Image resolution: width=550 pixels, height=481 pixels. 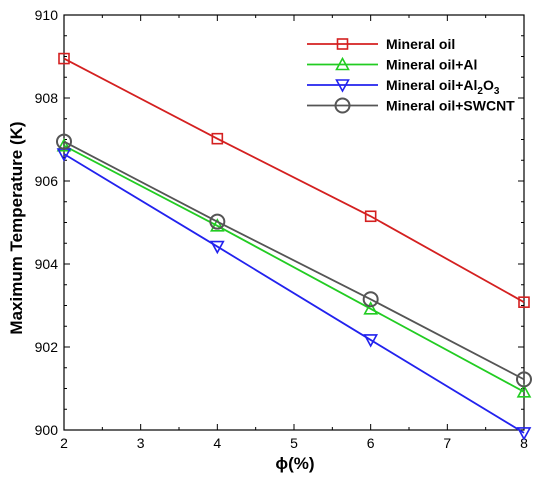 What do you see at coordinates (371, 443) in the screenshot?
I see `x-tick-label: 6` at bounding box center [371, 443].